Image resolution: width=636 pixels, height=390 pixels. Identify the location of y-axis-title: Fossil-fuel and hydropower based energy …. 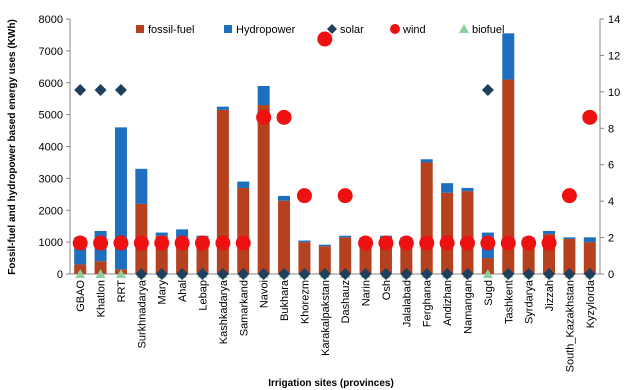
(12, 147).